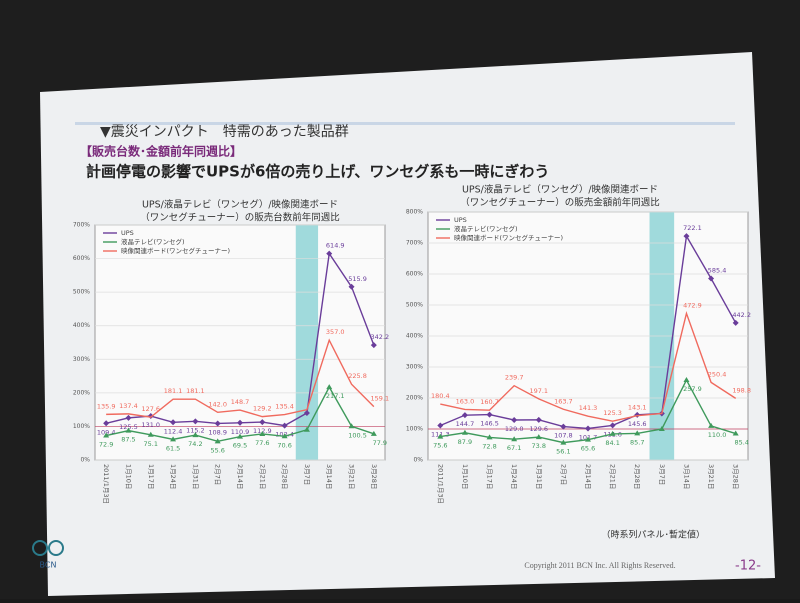 The width and height of the screenshot is (800, 603). I want to click on data-label: 84.1, so click(612, 443).